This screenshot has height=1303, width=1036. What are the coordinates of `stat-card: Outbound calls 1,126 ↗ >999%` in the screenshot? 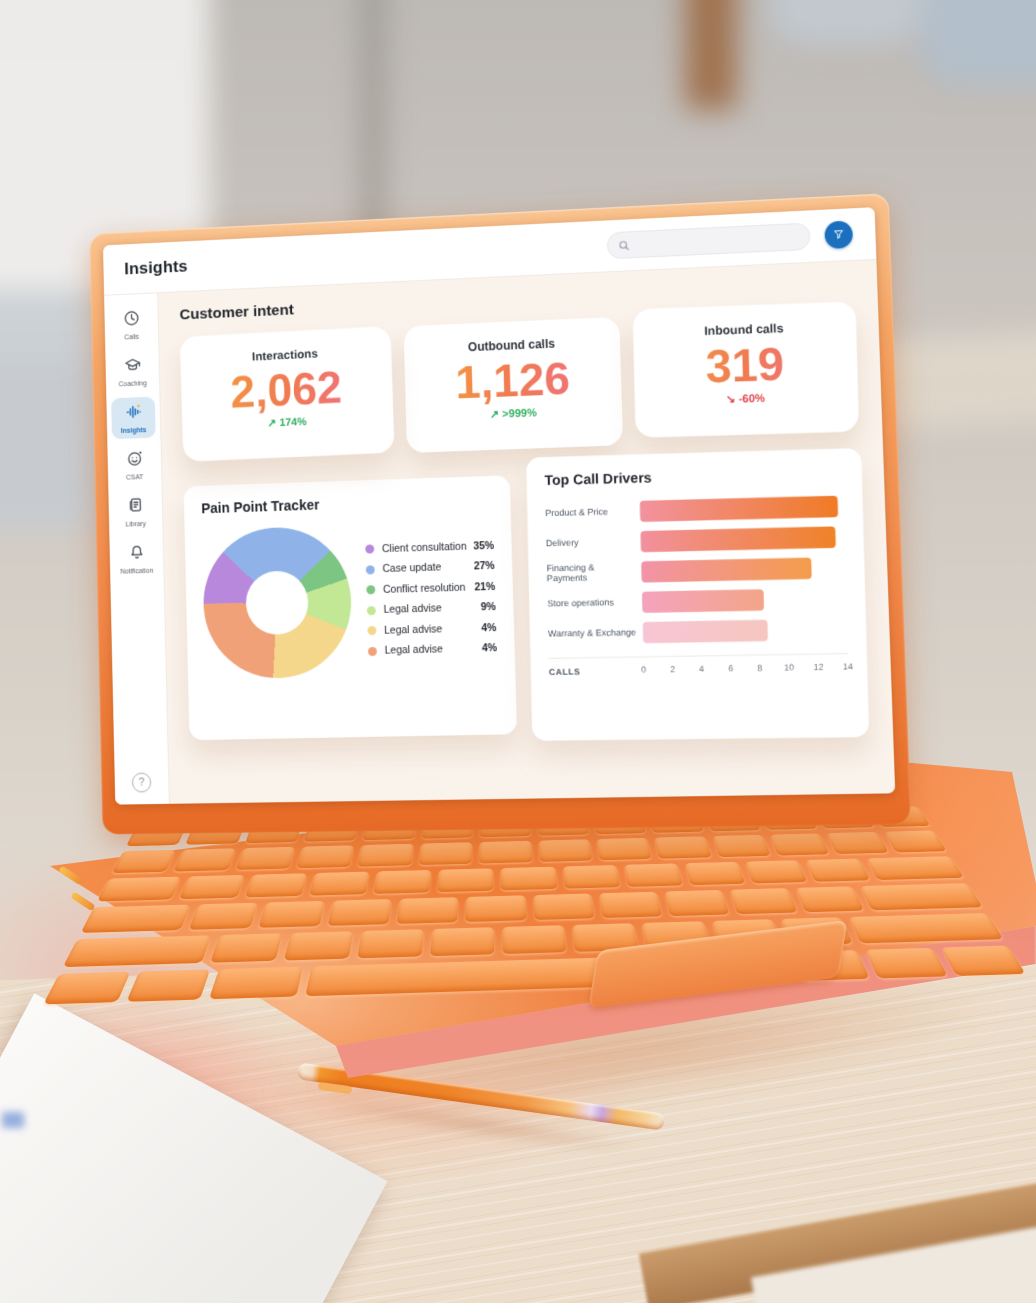 It's located at (513, 384).